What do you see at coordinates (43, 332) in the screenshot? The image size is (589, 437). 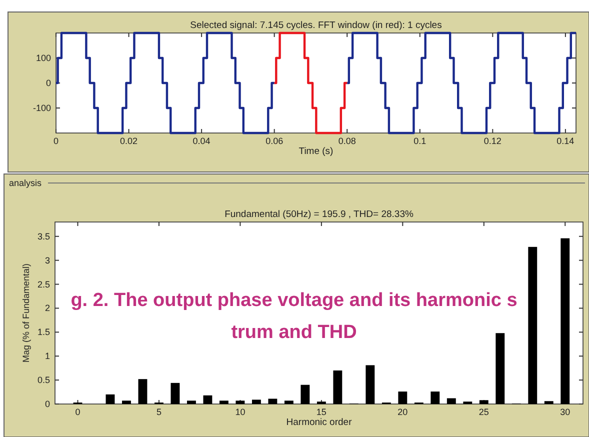 I see `y-tick-label: 1.5` at bounding box center [43, 332].